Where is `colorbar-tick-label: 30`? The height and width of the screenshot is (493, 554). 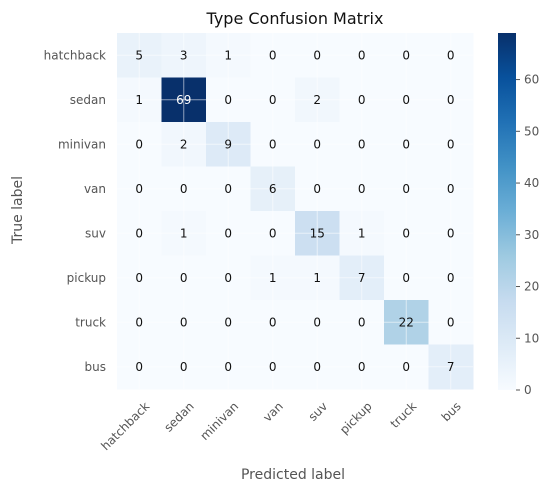
colorbar-tick-label: 30 is located at coordinates (531, 235).